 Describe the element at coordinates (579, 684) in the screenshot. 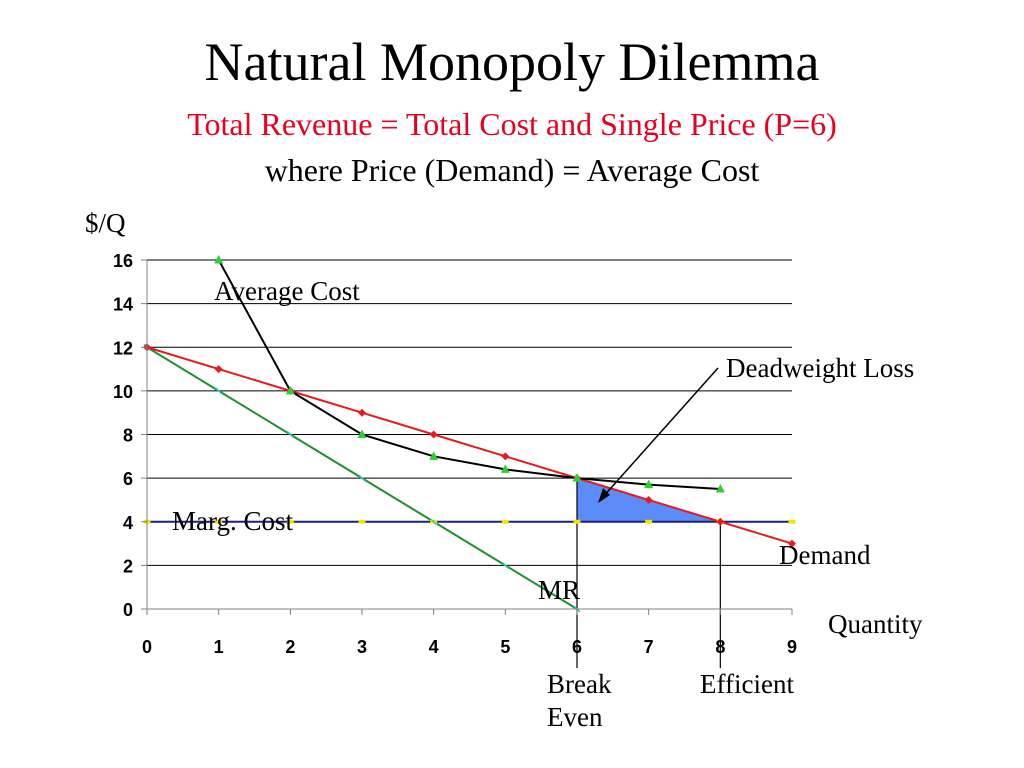

I see `break-even-label-line-1: Break` at that location.